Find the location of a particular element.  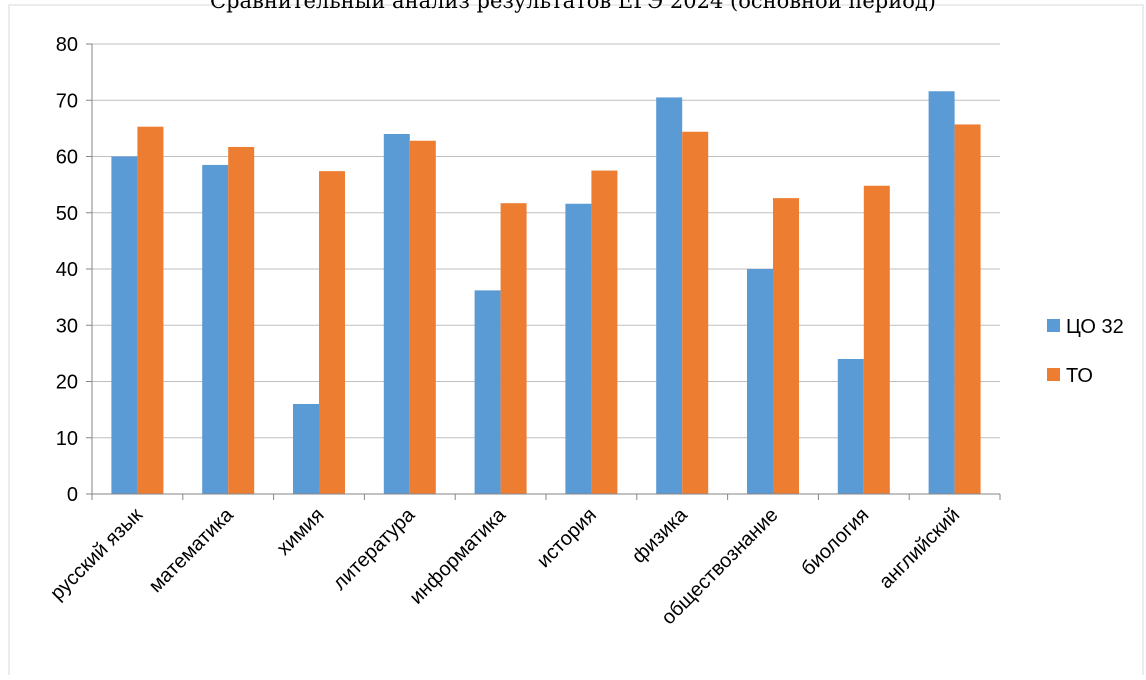

legend-label: ТО is located at coordinates (1079, 376).